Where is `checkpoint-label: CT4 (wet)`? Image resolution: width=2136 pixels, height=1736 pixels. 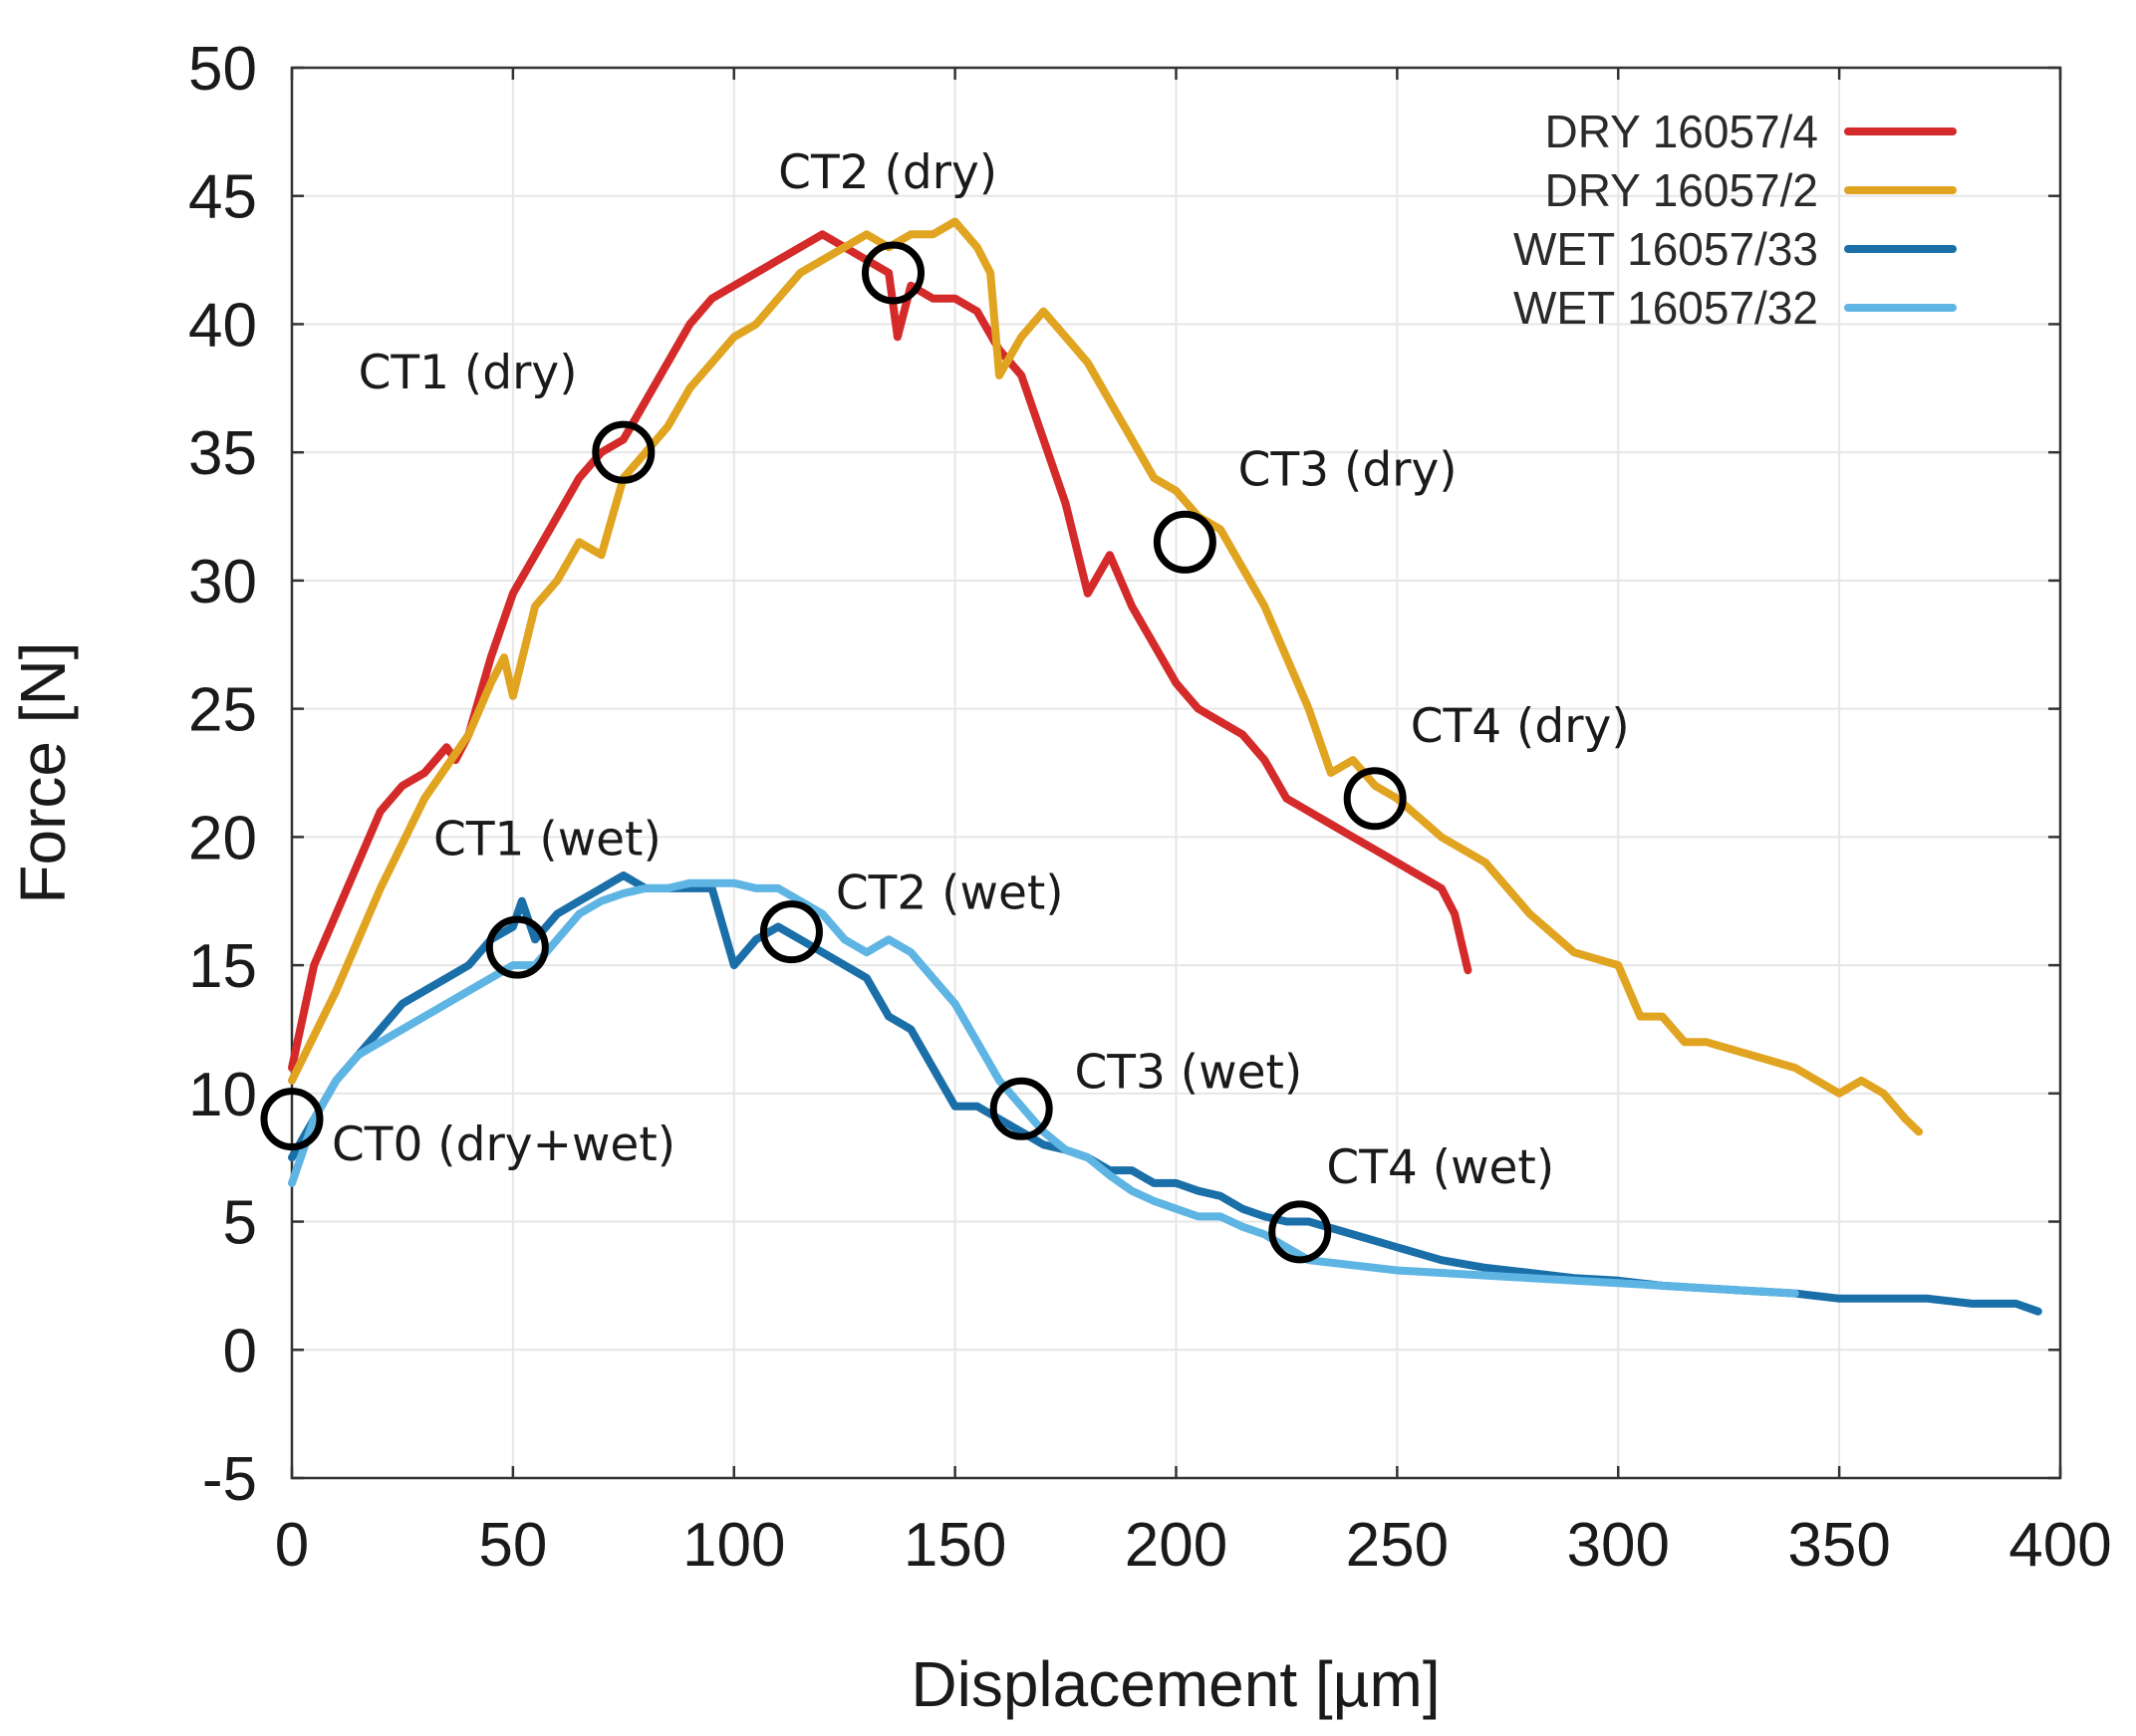 checkpoint-label: CT4 (wet) is located at coordinates (1440, 1167).